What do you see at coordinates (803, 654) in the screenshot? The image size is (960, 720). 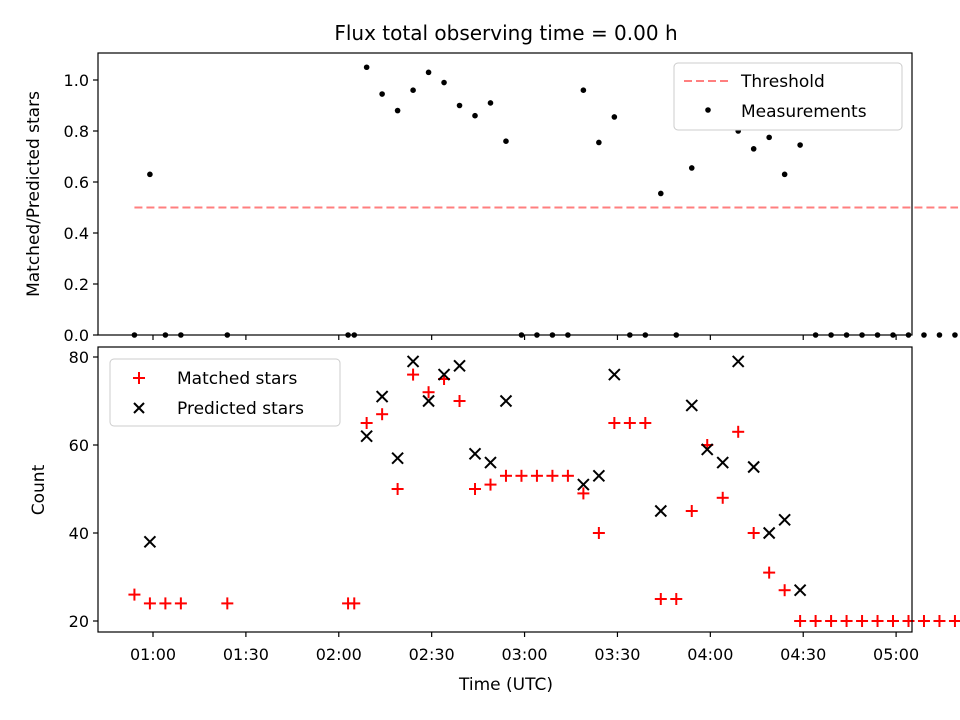 I see `x-tick-label: 04:30` at bounding box center [803, 654].